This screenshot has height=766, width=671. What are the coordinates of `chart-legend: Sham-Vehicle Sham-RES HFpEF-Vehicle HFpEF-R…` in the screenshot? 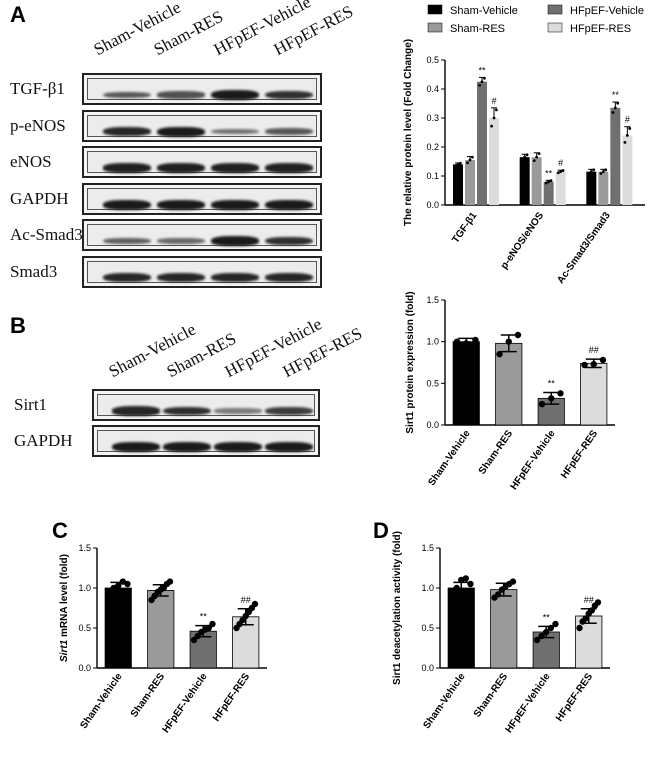 It's located at (535, 19).